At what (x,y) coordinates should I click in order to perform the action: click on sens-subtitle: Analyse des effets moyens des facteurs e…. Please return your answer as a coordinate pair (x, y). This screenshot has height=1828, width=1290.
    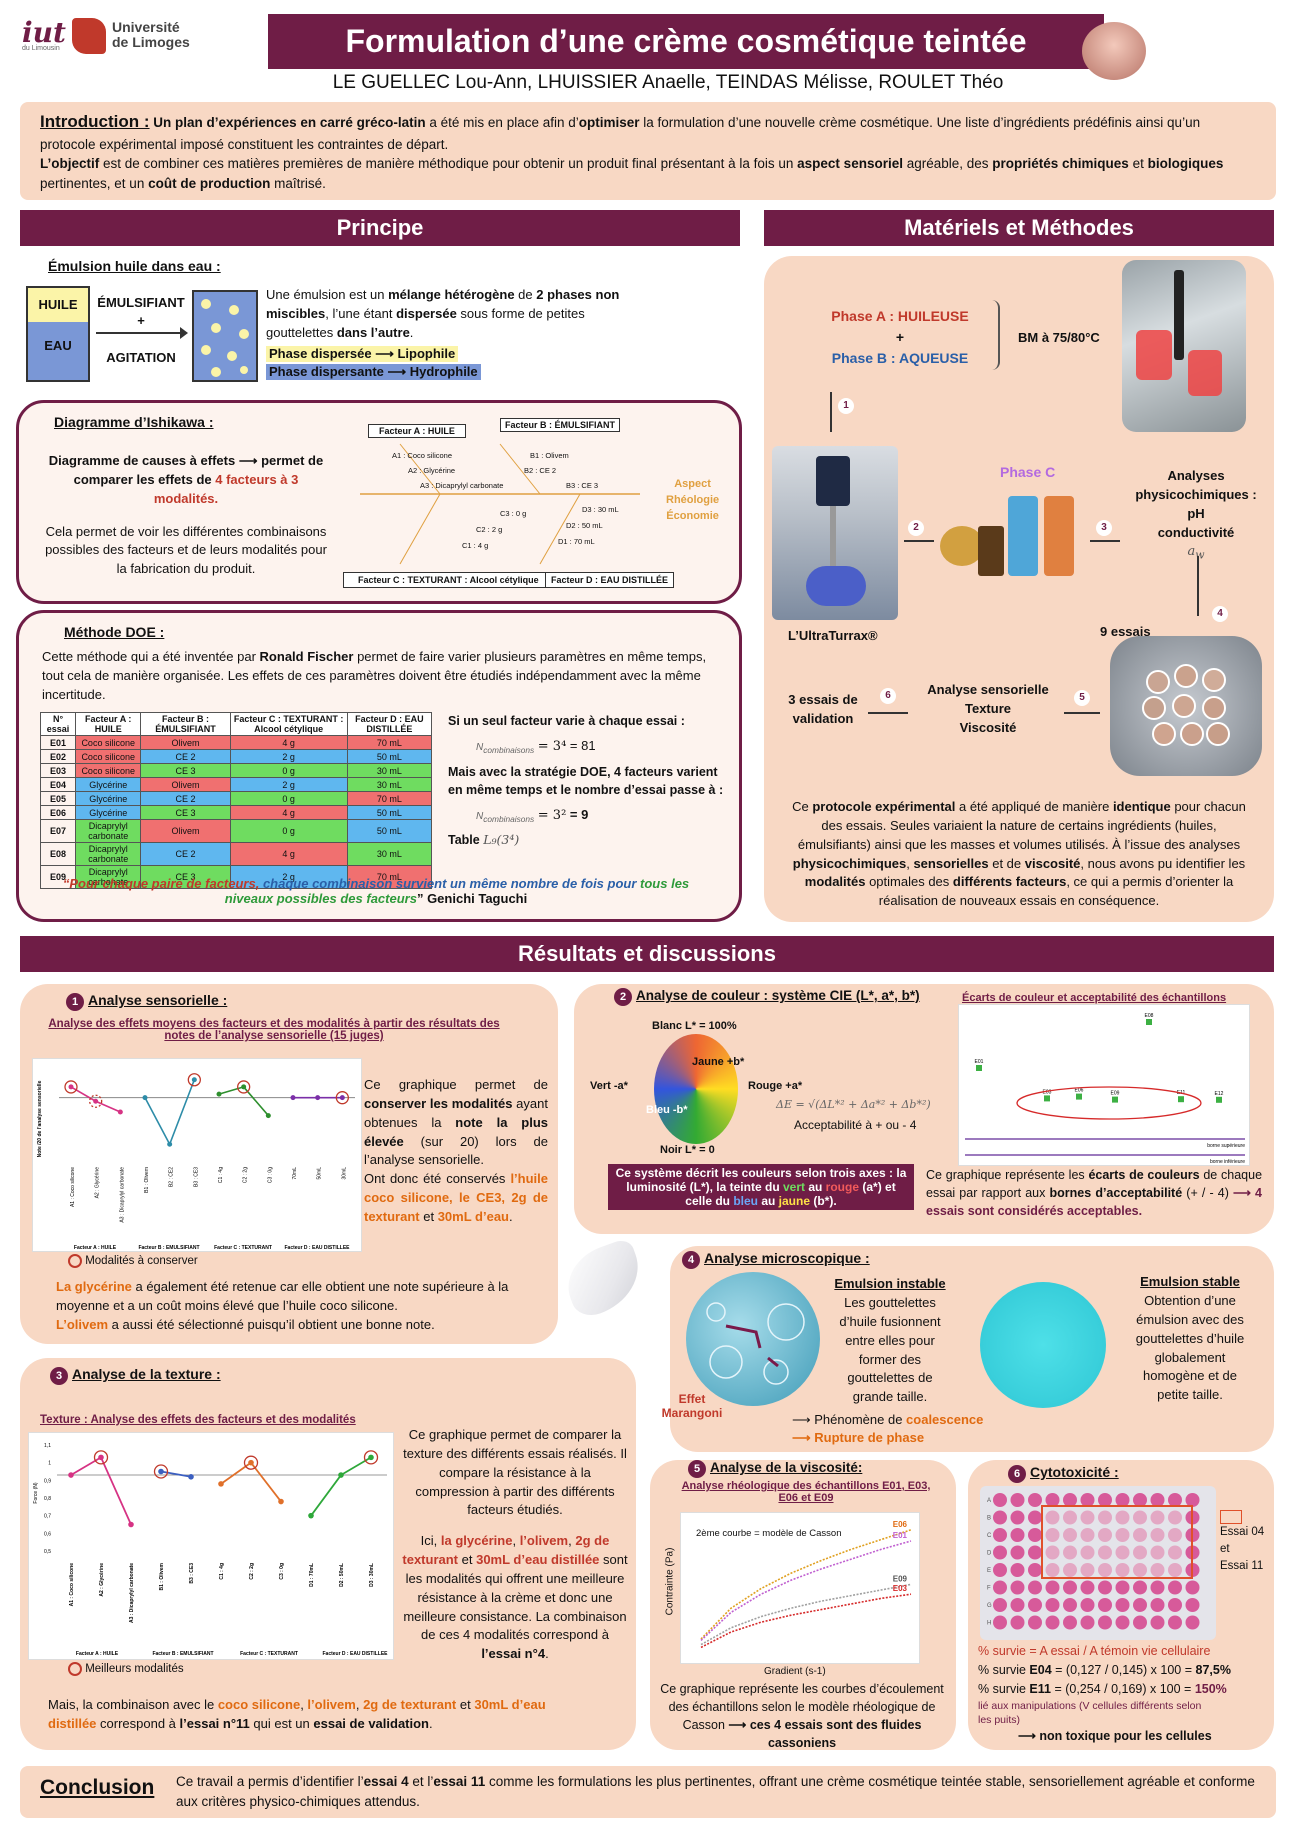
    Looking at the image, I should click on (274, 1030).